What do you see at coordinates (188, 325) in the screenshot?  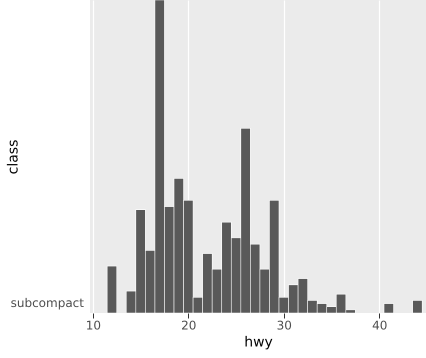 I see `x-tick-label: 20` at bounding box center [188, 325].